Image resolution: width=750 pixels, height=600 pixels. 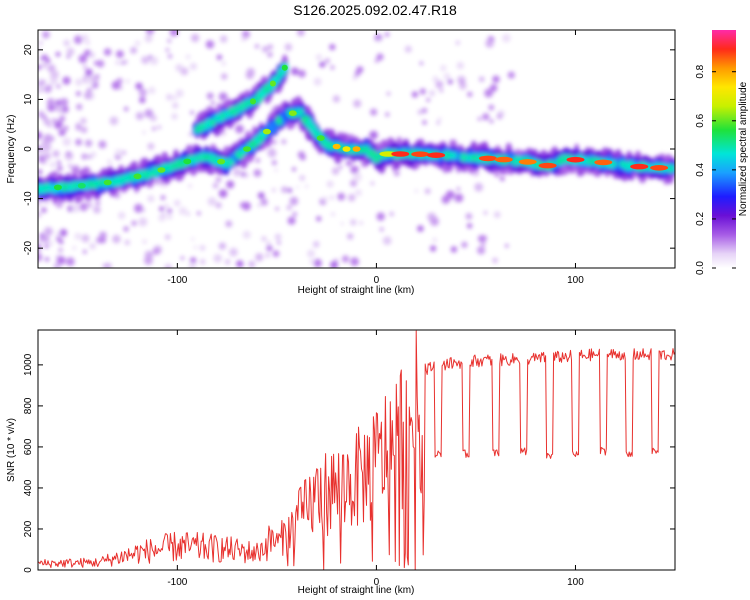 I want to click on spectrogram-y-tick-label: 10, so click(x=28, y=99).